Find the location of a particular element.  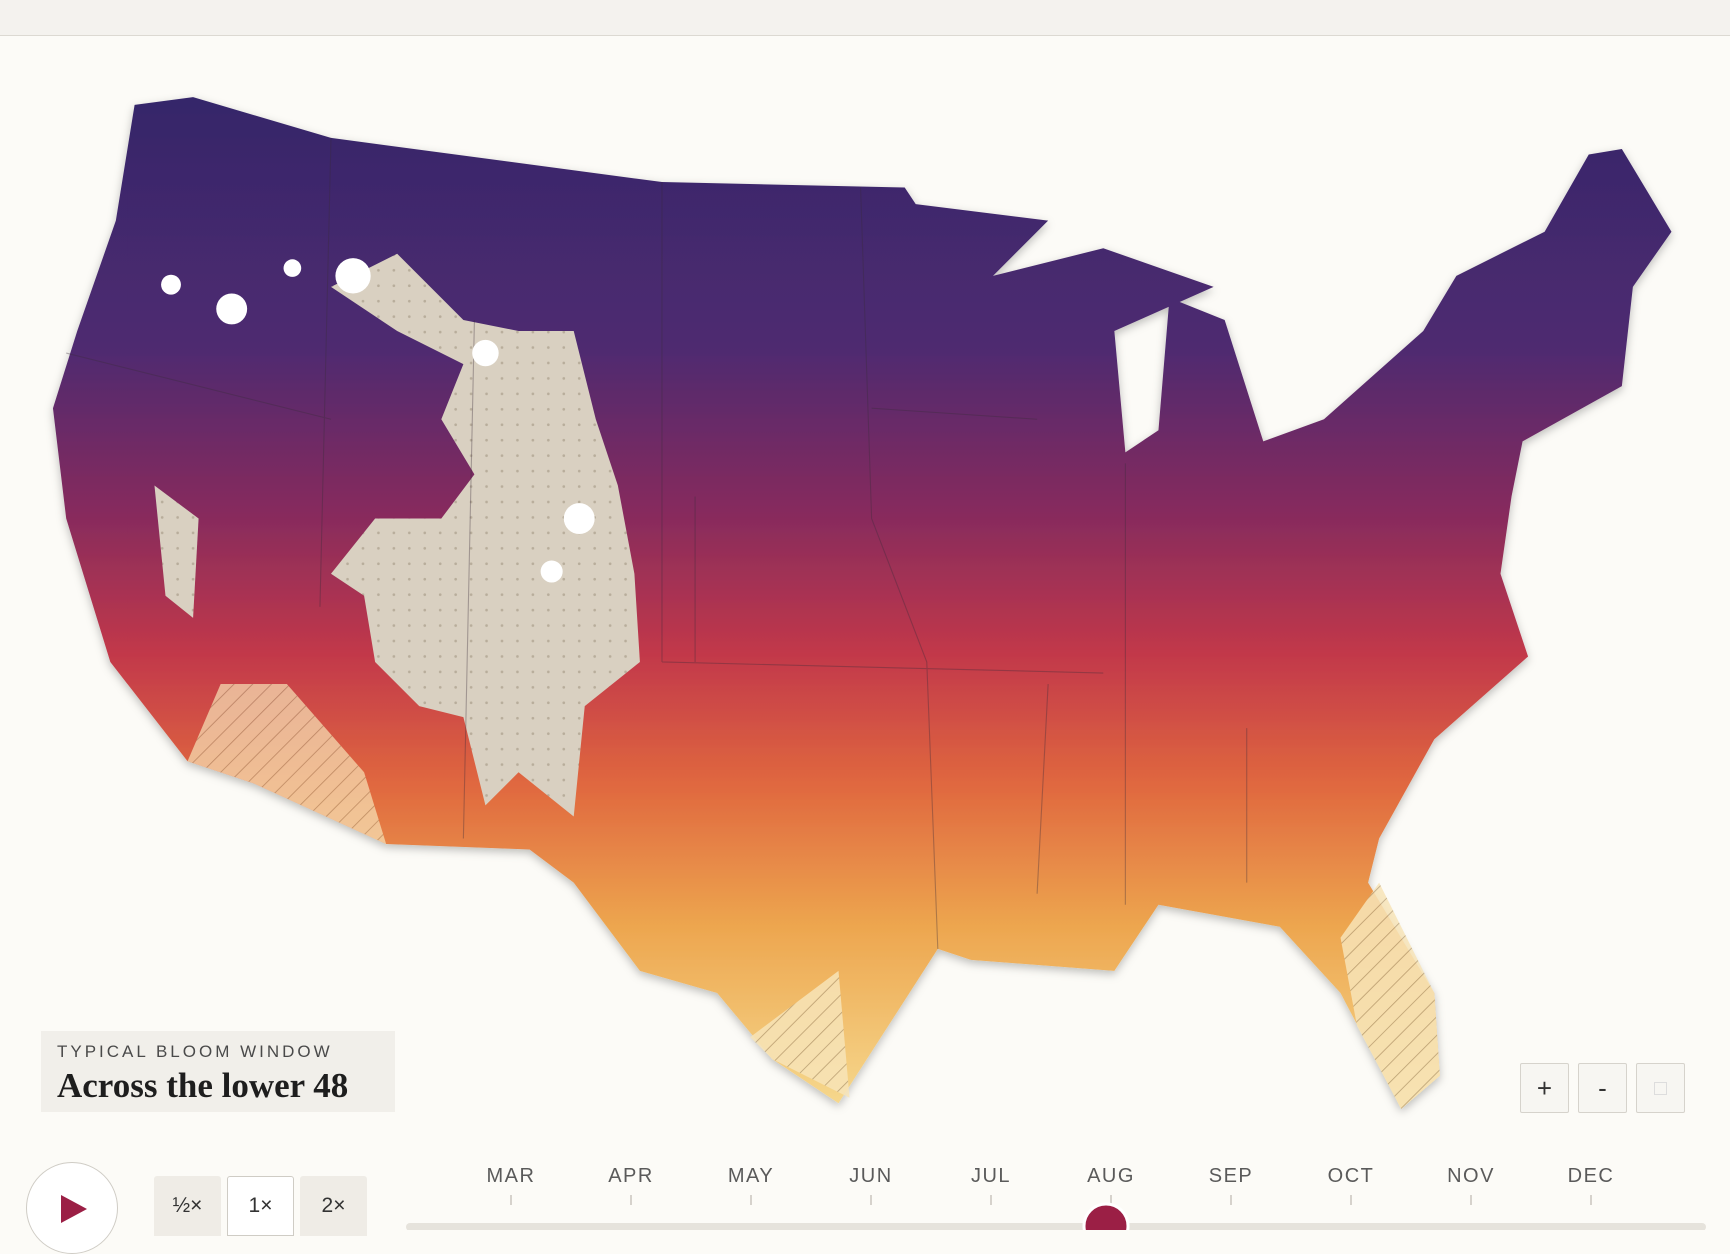

zoom-button: + is located at coordinates (1544, 1088).